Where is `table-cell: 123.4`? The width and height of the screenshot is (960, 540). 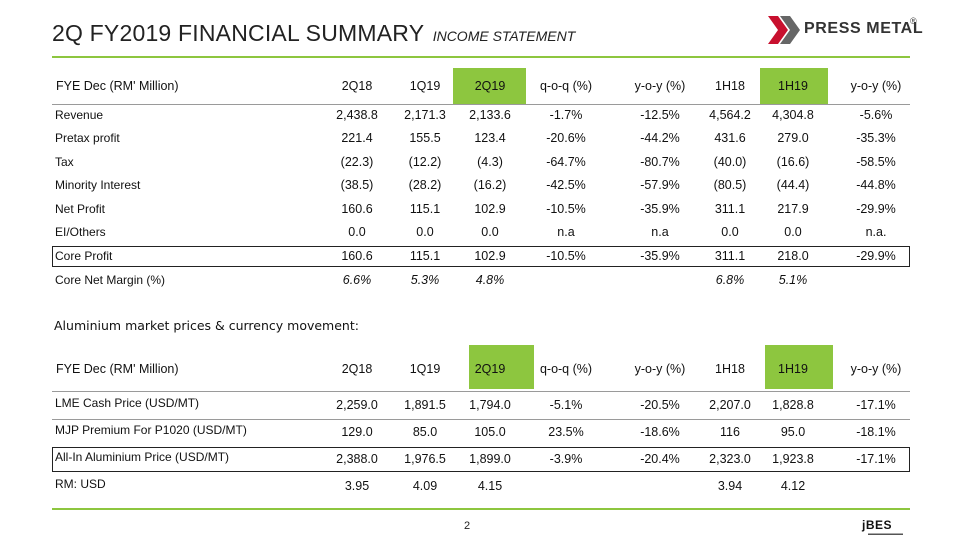
table-cell: 123.4 is located at coordinates (490, 138).